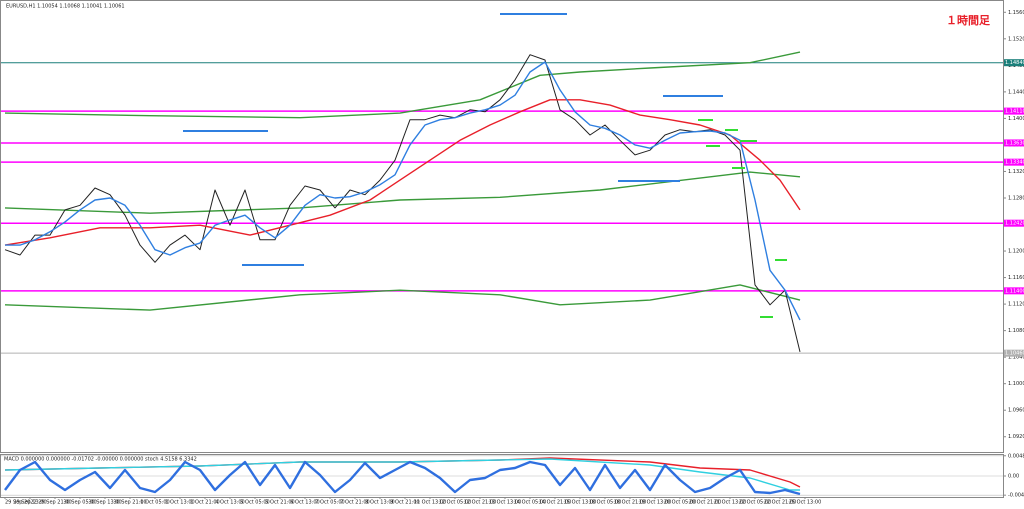 The image size is (1024, 509). I want to click on x-tick-label: 18 Oct 05:00, so click(605, 503).